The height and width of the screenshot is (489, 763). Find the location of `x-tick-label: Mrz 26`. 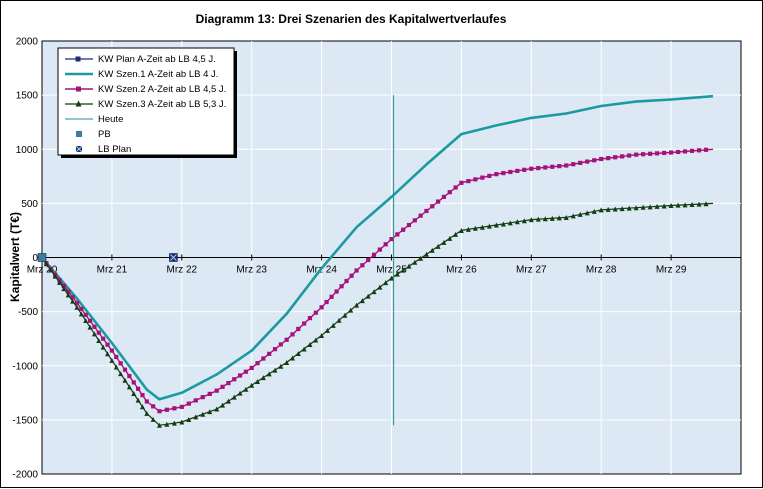

x-tick-label: Mrz 26 is located at coordinates (461, 270).